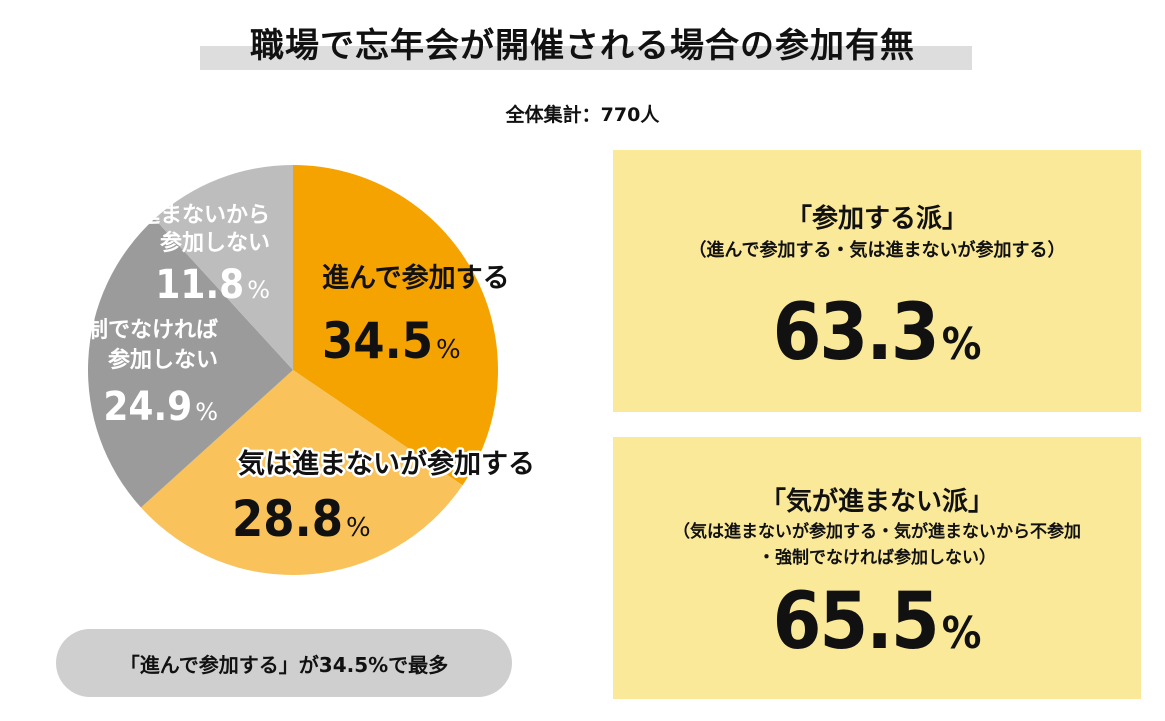 This screenshot has height=721, width=1165. I want to click on box-value-number: 63.3, so click(856, 333).